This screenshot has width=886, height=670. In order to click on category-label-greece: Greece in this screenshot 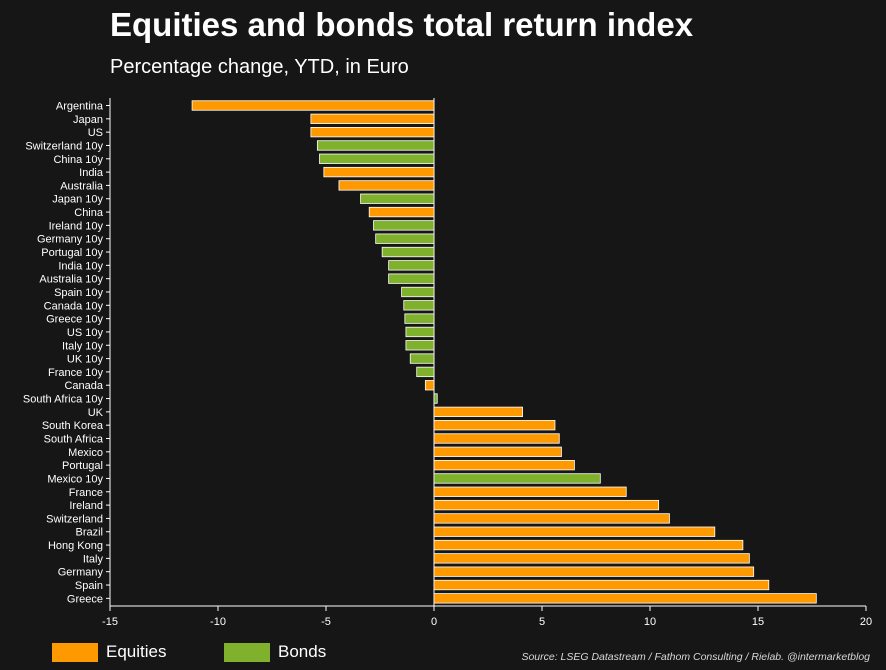, I will do `click(85, 599)`.